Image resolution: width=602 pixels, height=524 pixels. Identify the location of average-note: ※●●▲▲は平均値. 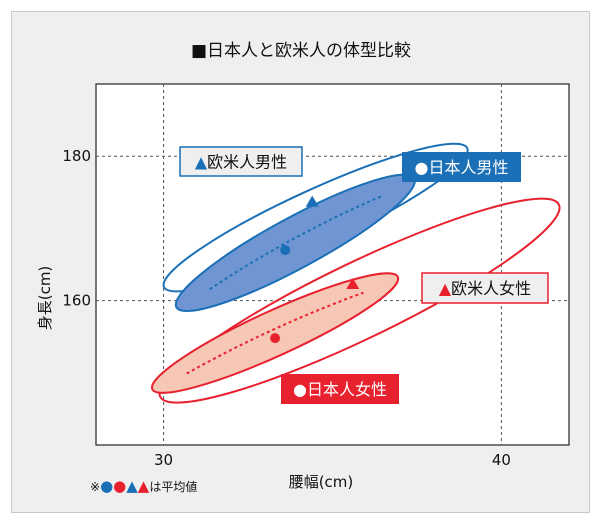
(143, 486).